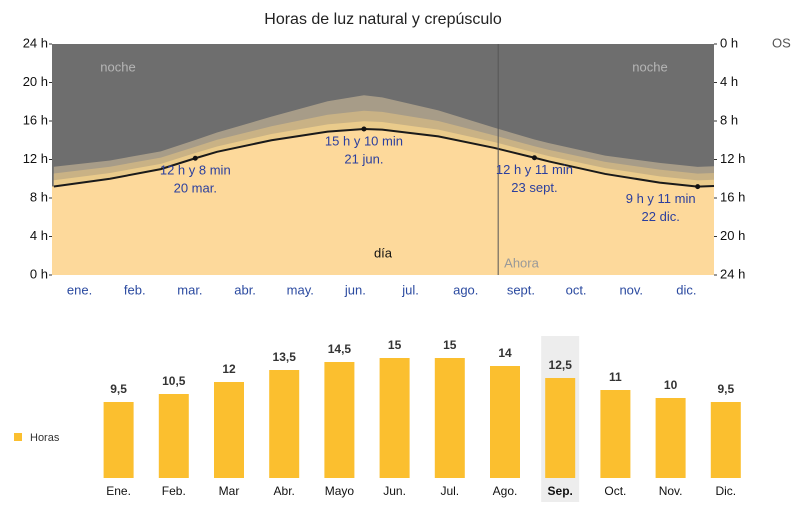 The image size is (794, 509). What do you see at coordinates (118, 491) in the screenshot?
I see `x-tick-label: Ene.` at bounding box center [118, 491].